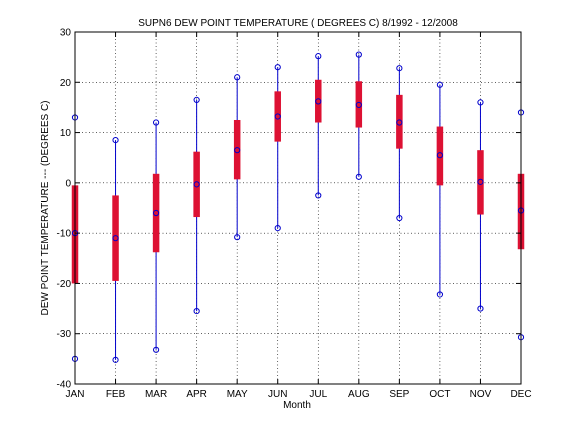 This screenshot has width=576, height=432. What do you see at coordinates (75, 394) in the screenshot?
I see `x-tick-label: JAN` at bounding box center [75, 394].